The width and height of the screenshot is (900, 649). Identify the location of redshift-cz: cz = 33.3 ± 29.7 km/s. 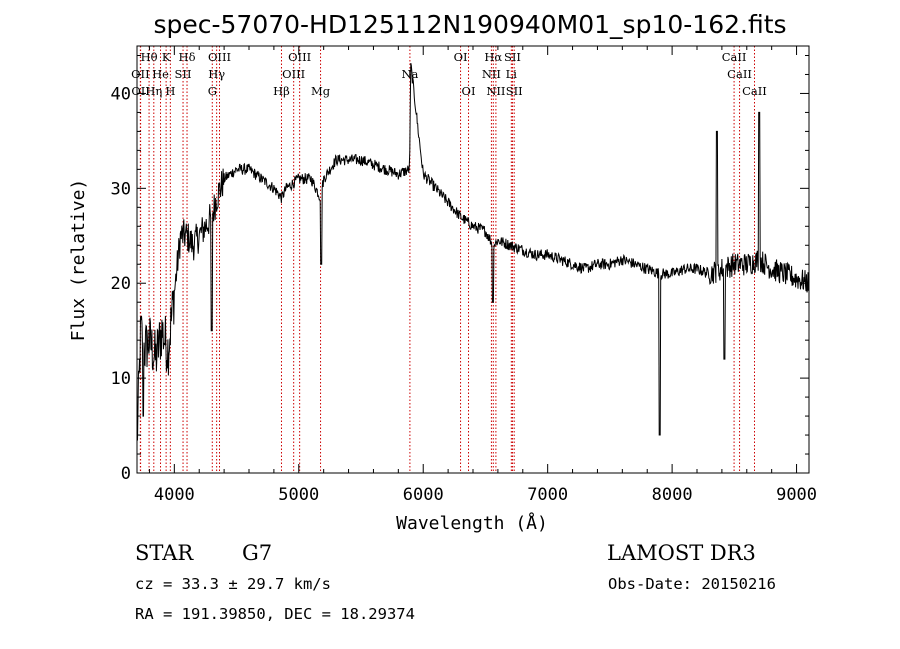
(233, 584).